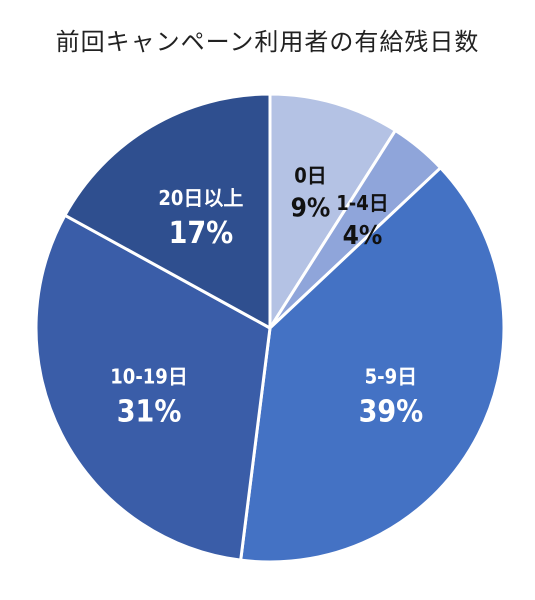 This screenshot has height=600, width=535. What do you see at coordinates (391, 412) in the screenshot?
I see `slice-value-label: 39%` at bounding box center [391, 412].